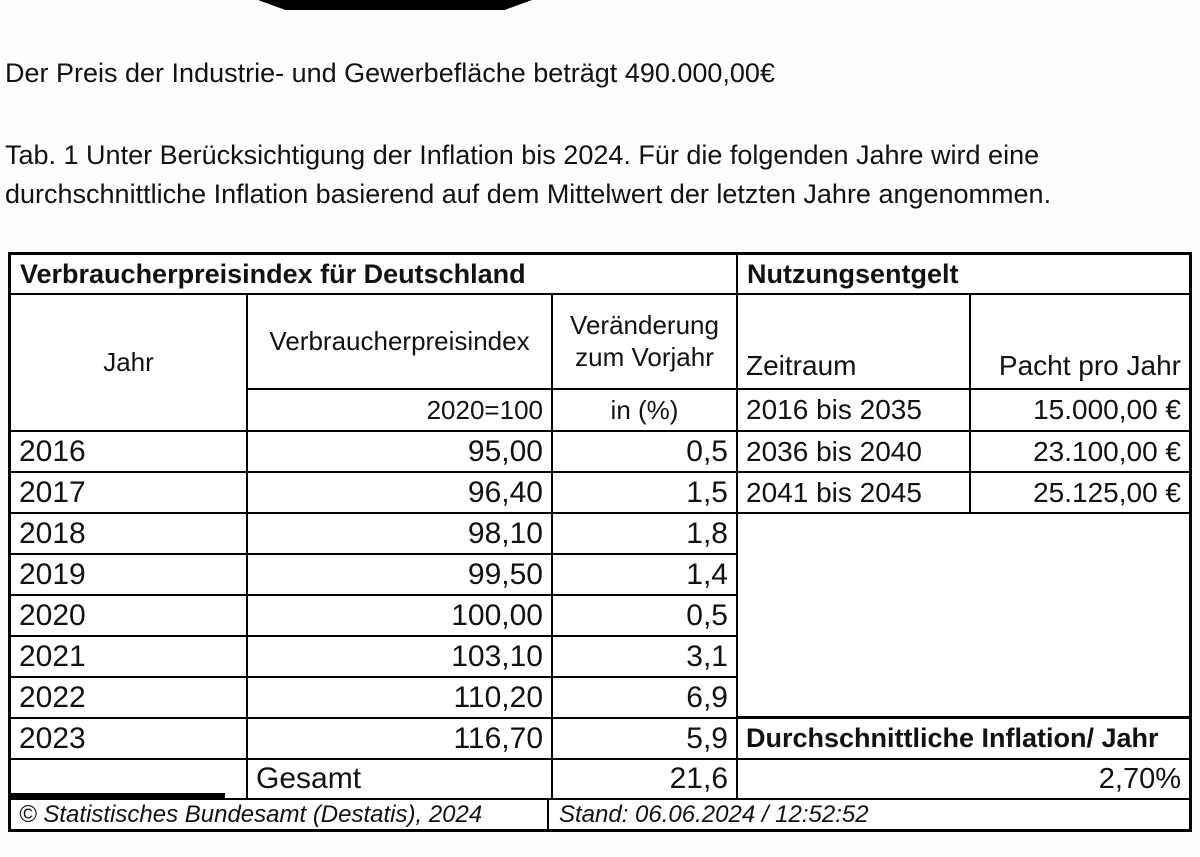  What do you see at coordinates (645, 698) in the screenshot?
I see `cpi-row-change: 6,9` at bounding box center [645, 698].